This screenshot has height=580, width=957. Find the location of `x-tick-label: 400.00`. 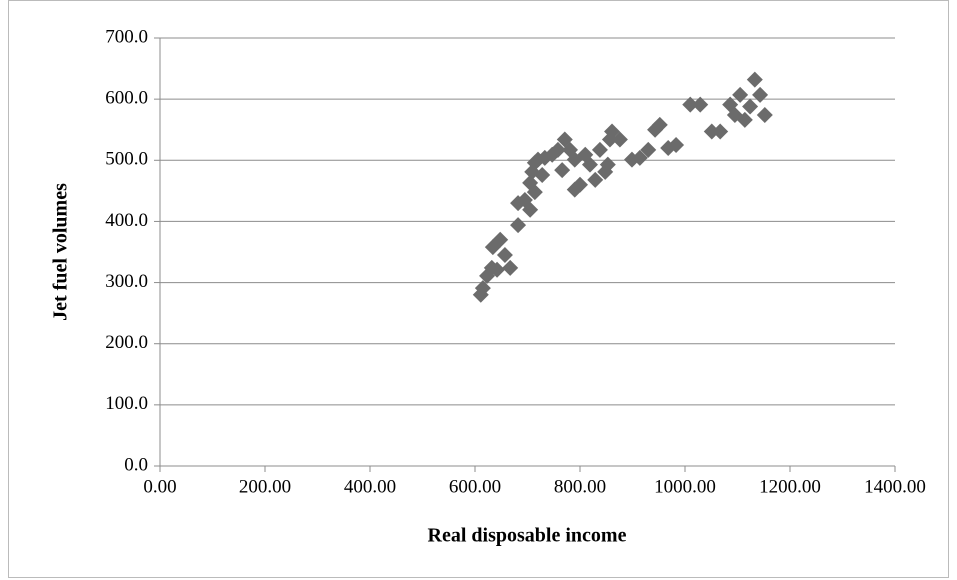

x-tick-label: 400.00 is located at coordinates (370, 486).